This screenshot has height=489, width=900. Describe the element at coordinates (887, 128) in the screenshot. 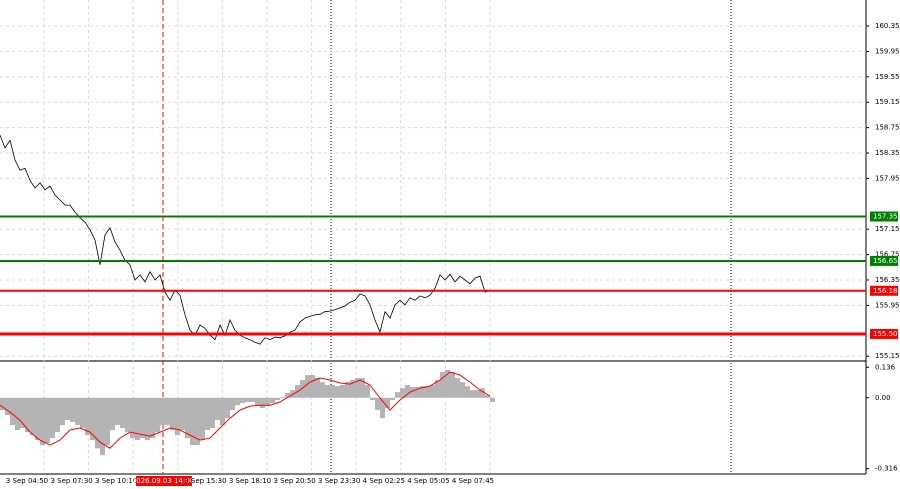

I see `y-tick-label: 158.75` at that location.